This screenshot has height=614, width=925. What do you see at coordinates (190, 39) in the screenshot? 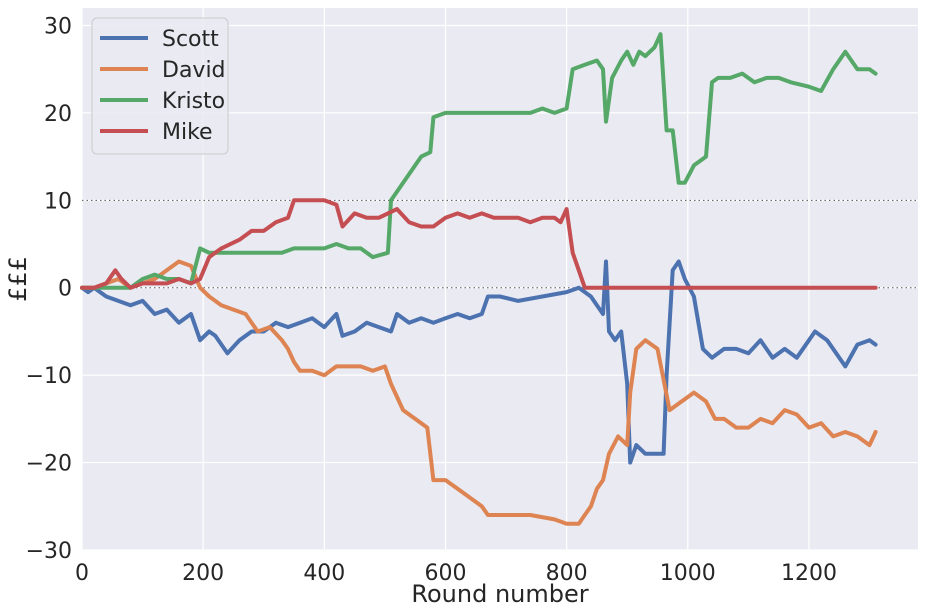
I see `legend-label-scott: Scott` at bounding box center [190, 39].